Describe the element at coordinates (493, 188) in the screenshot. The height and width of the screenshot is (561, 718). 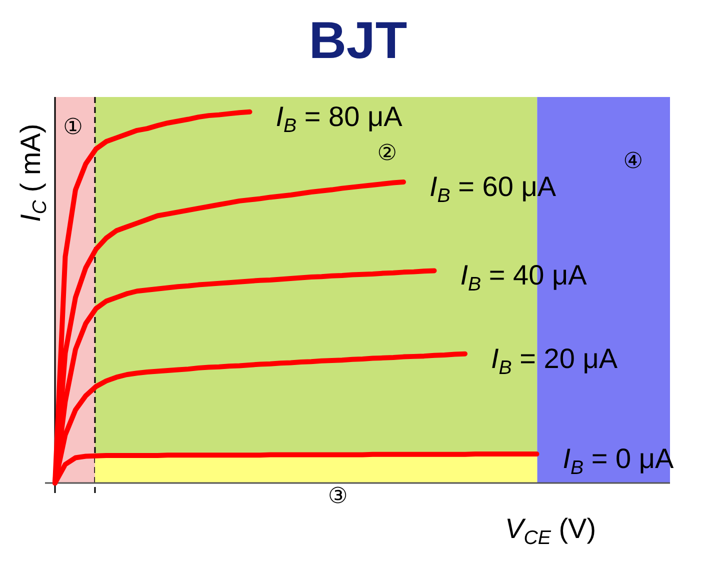
I see `series-label: I$_{B}$ = 60 μA` at that location.